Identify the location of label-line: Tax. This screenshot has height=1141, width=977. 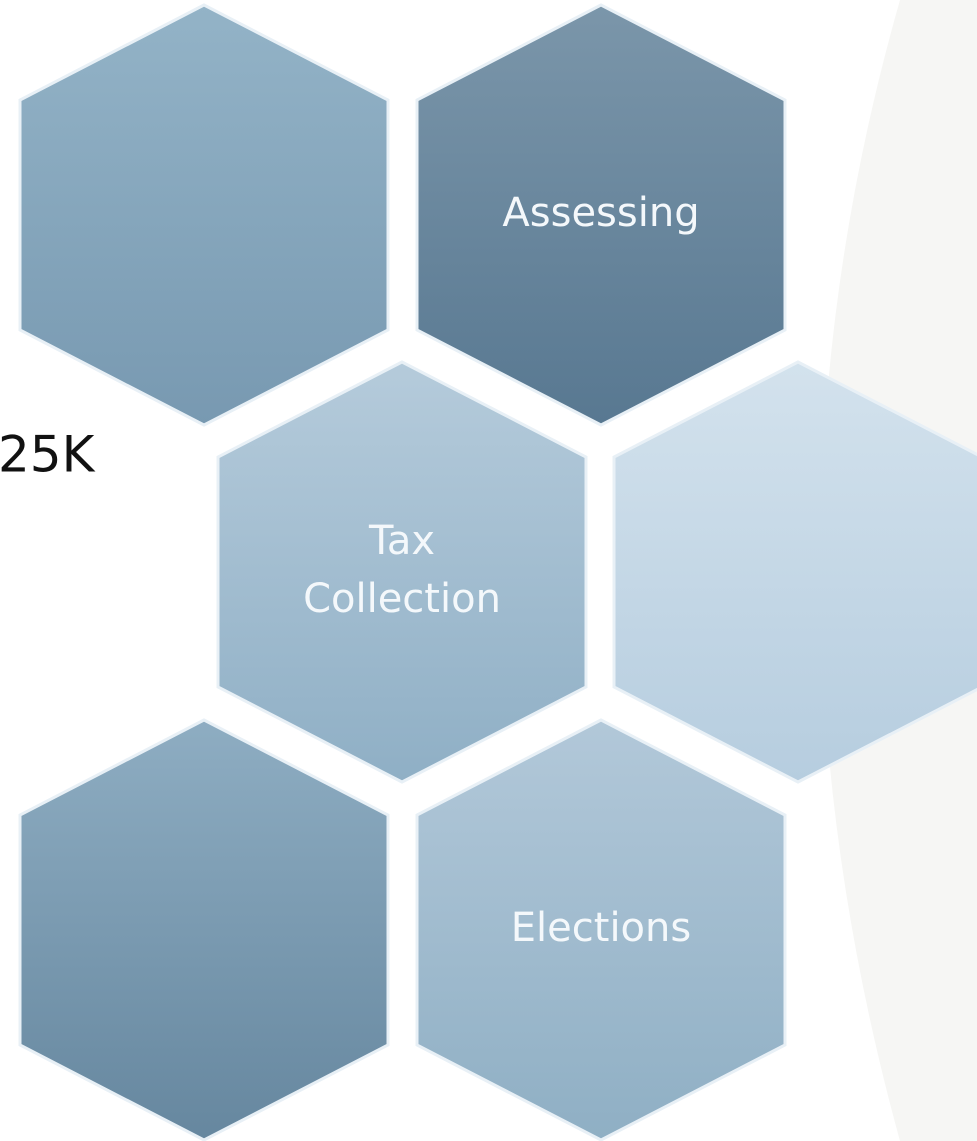
(401, 541).